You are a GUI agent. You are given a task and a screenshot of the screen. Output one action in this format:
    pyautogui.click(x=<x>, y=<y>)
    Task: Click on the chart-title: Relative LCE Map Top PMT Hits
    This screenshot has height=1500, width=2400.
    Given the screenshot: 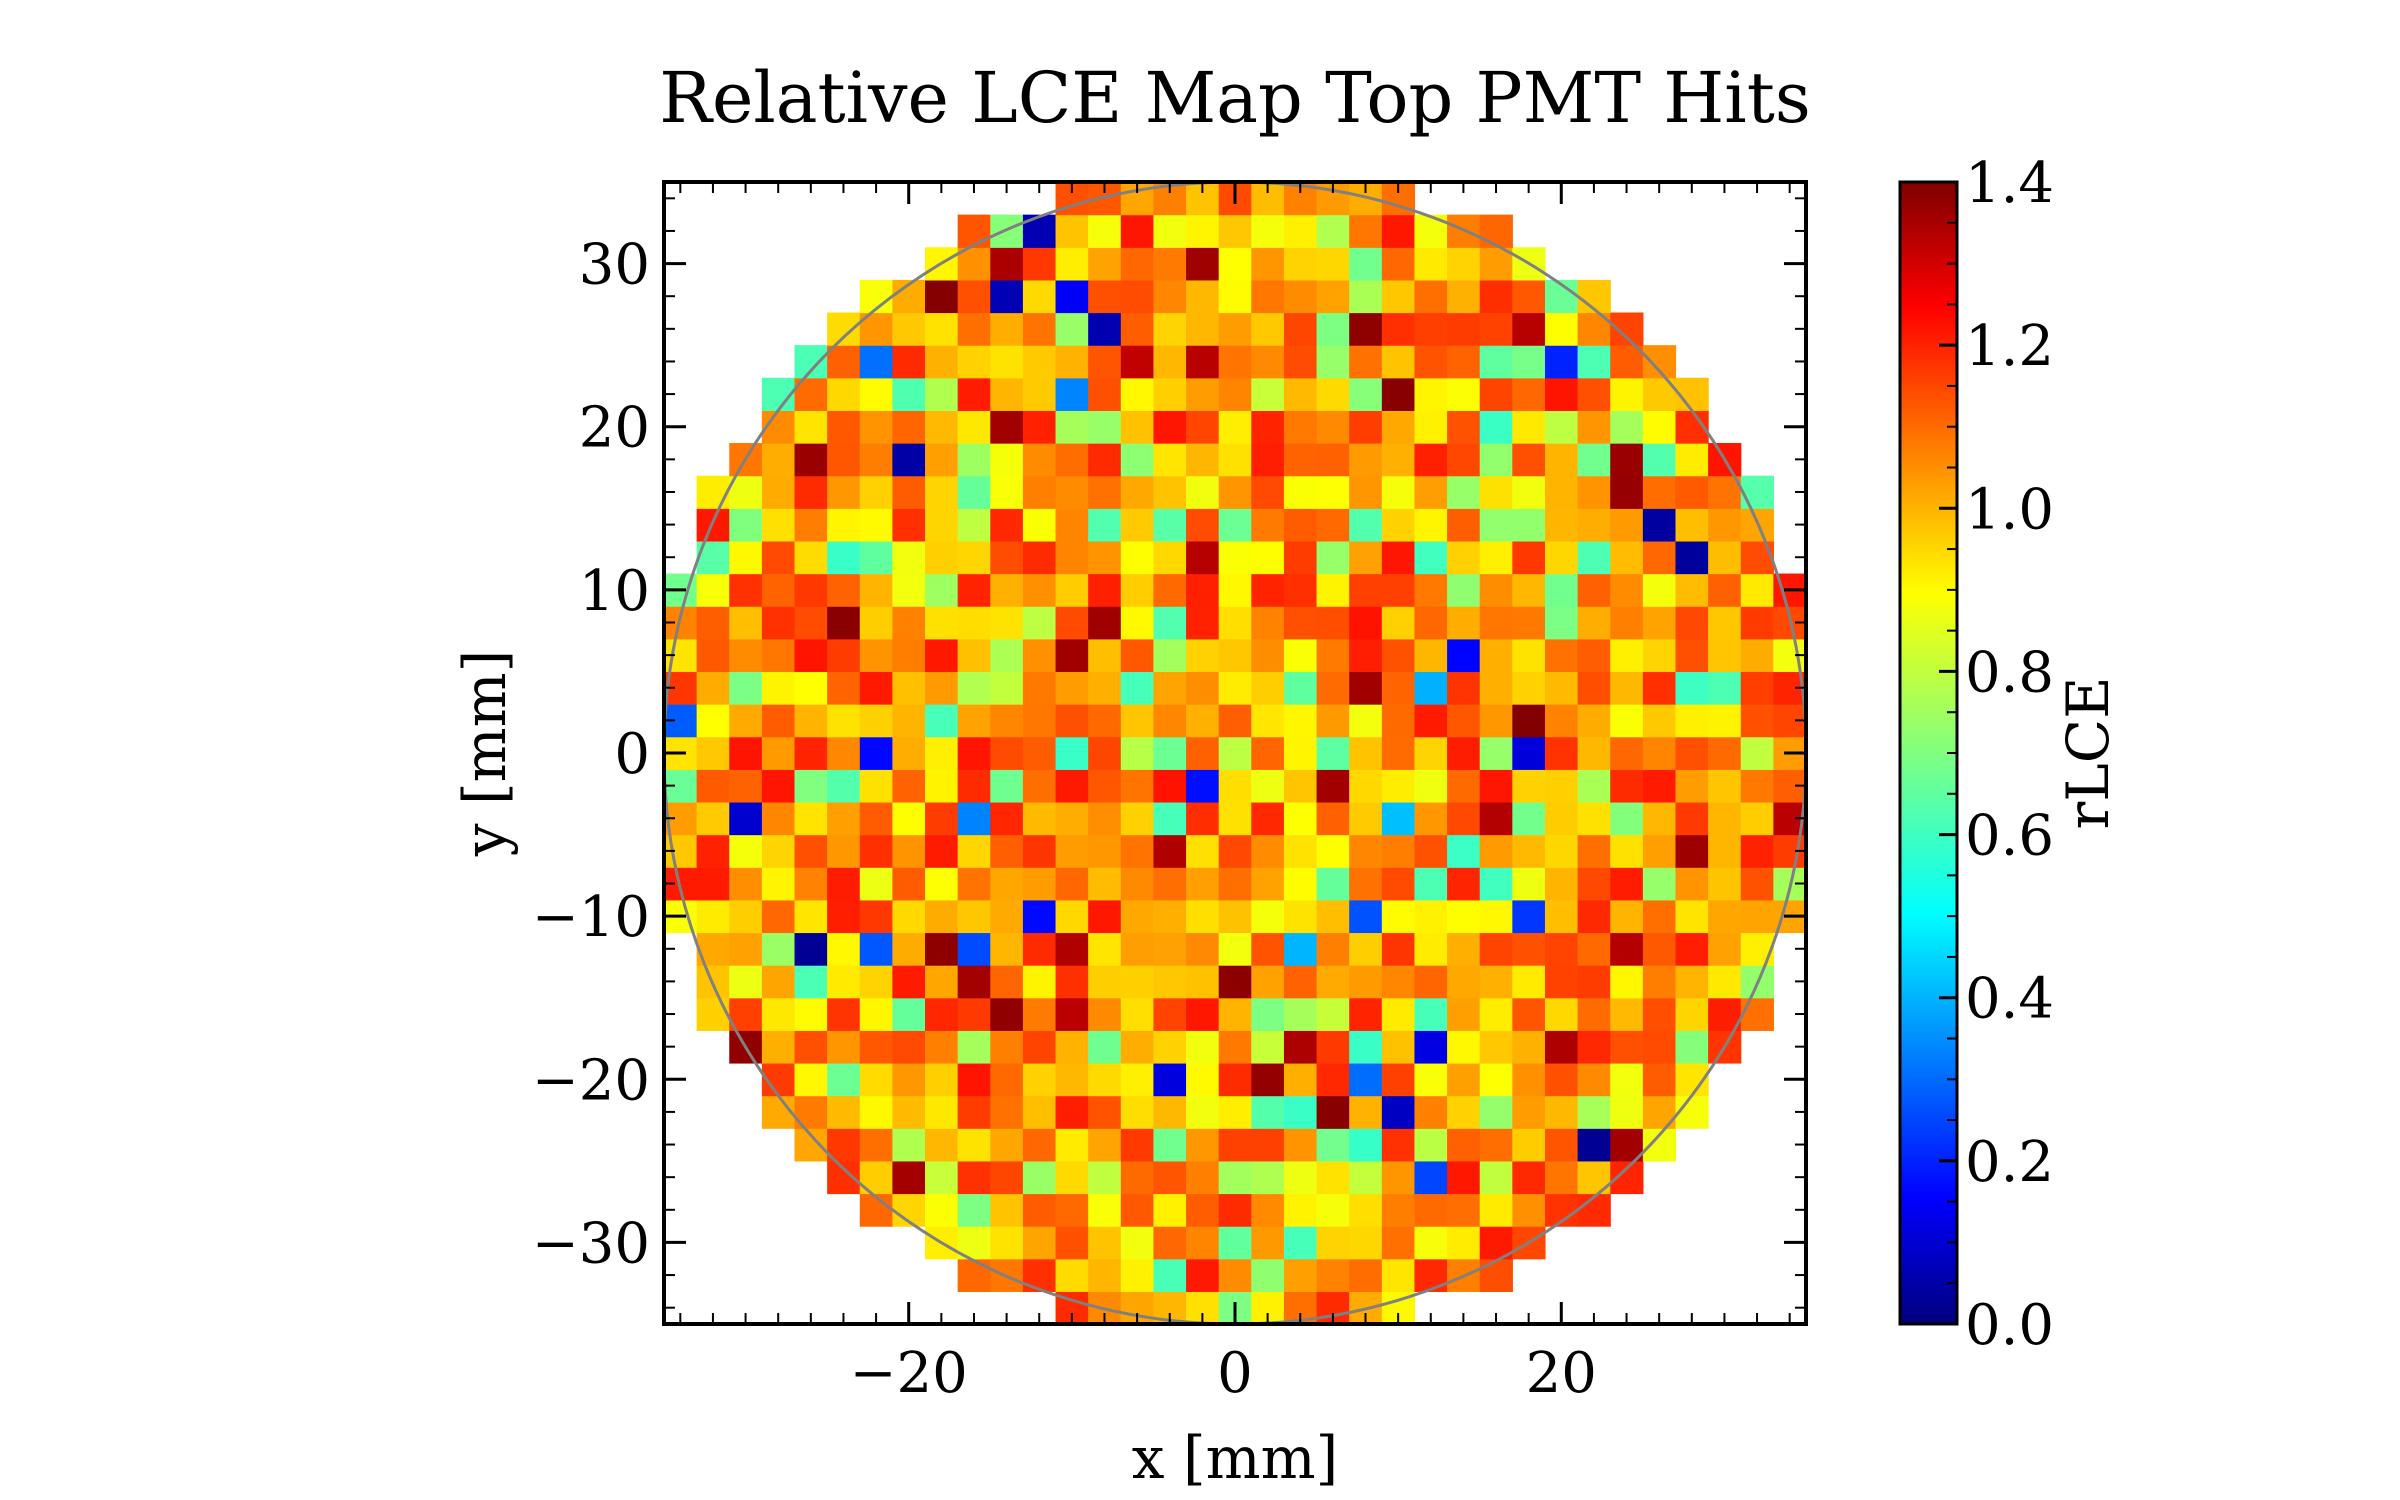 What is the action you would take?
    pyautogui.click(x=1235, y=98)
    